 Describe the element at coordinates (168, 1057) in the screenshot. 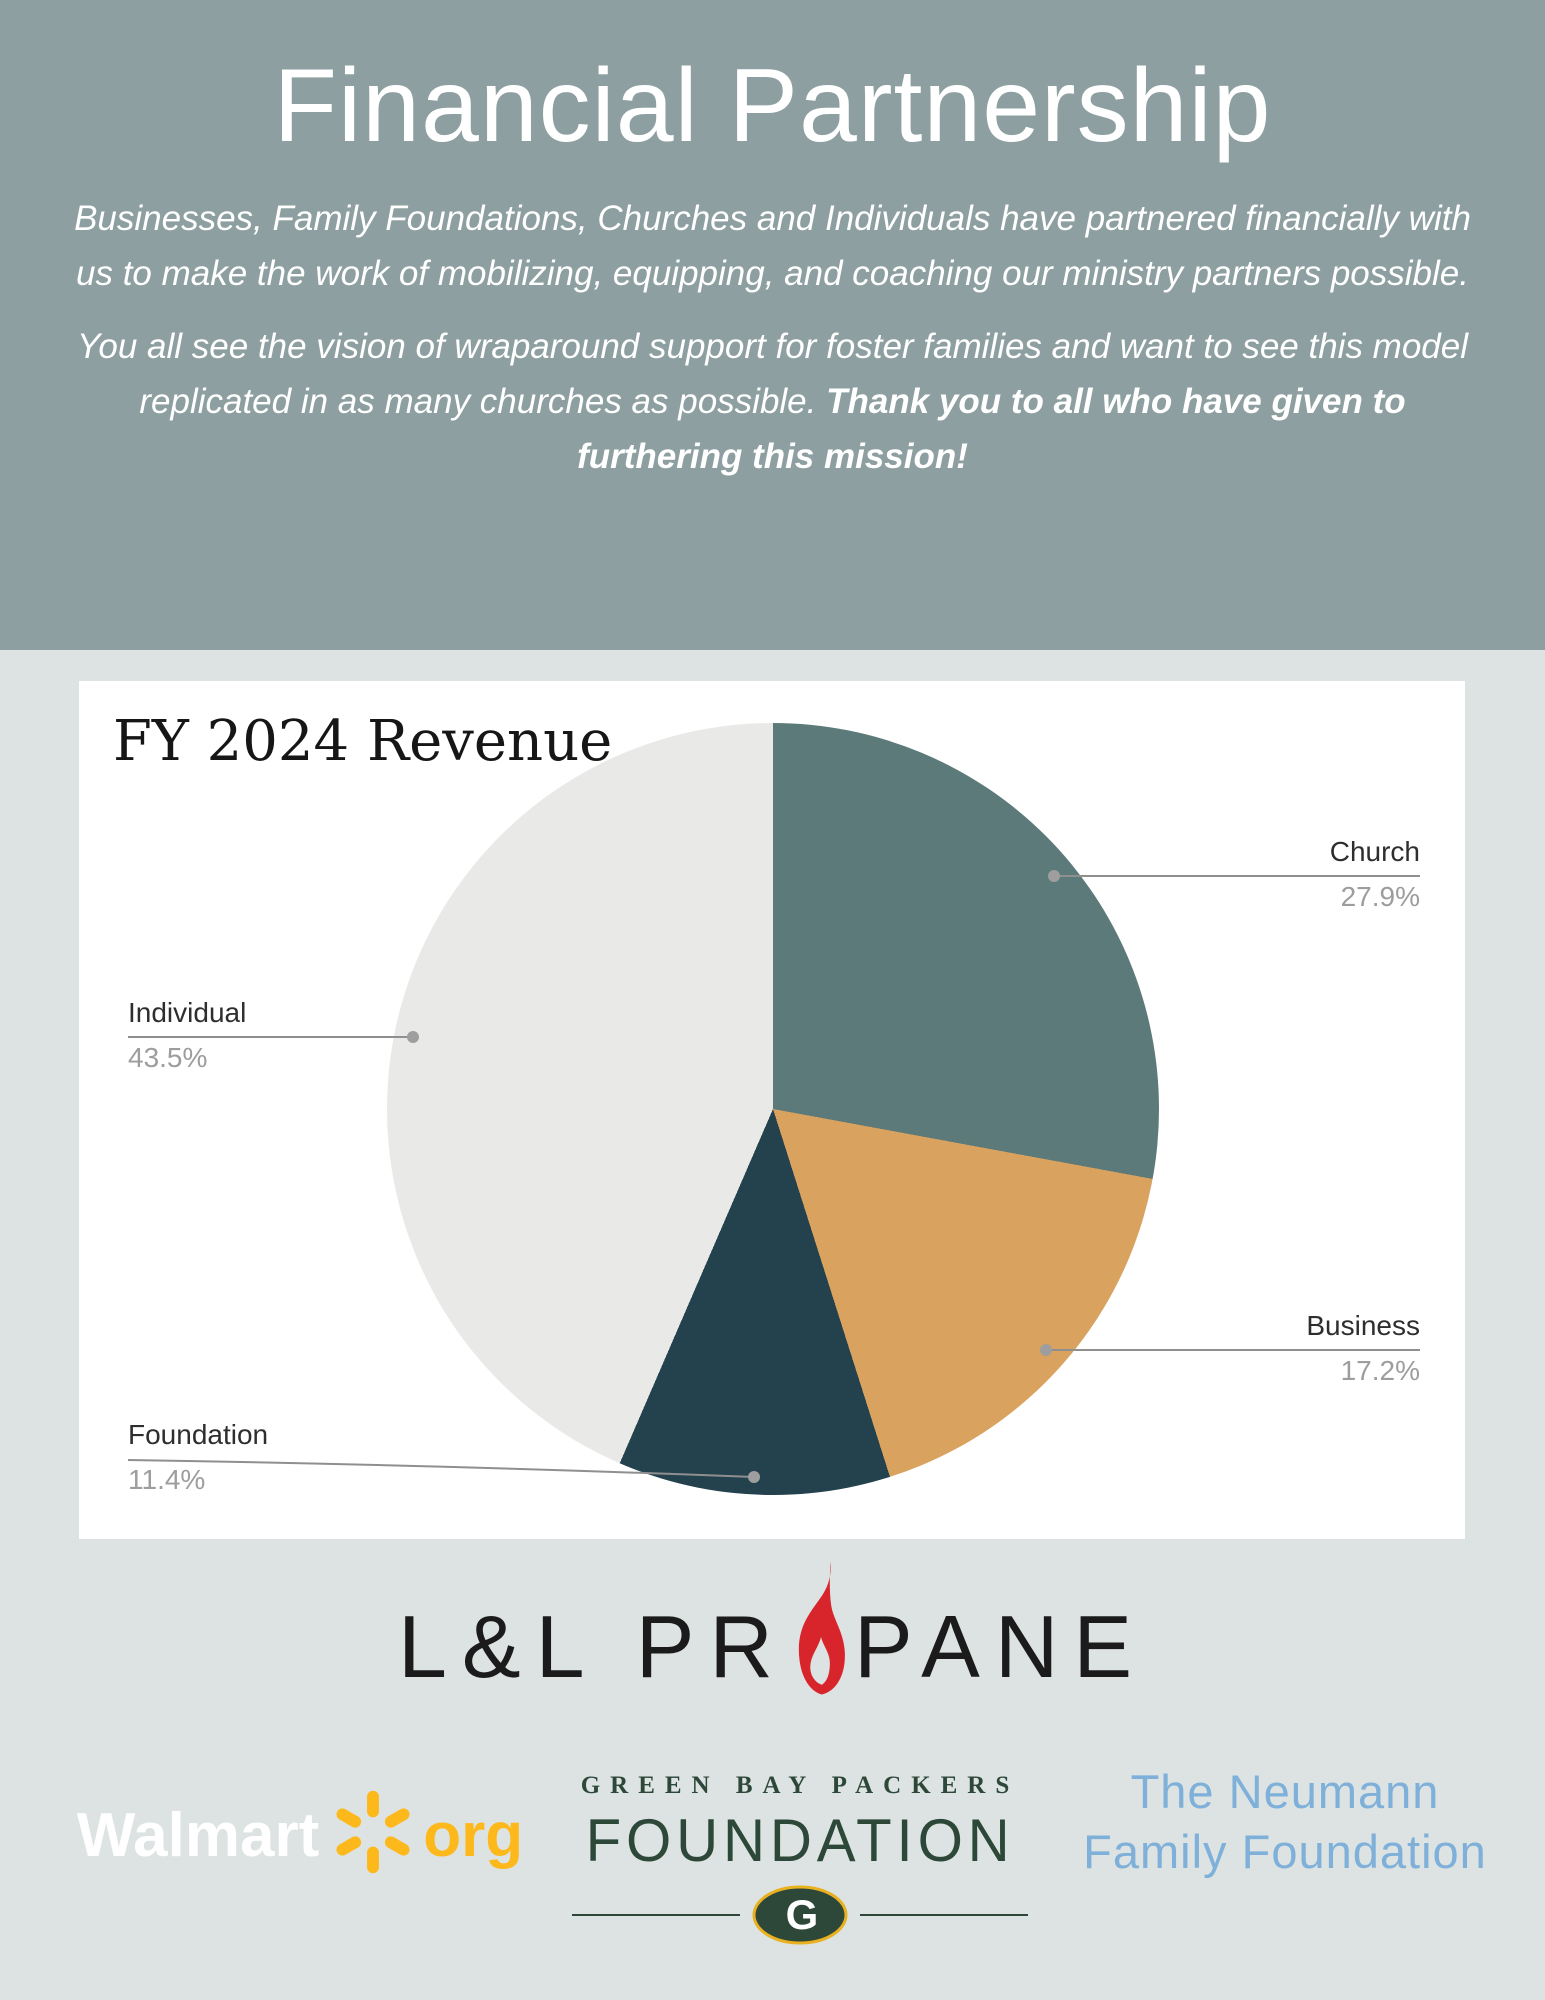

I see `individual-value: 43.5%` at that location.